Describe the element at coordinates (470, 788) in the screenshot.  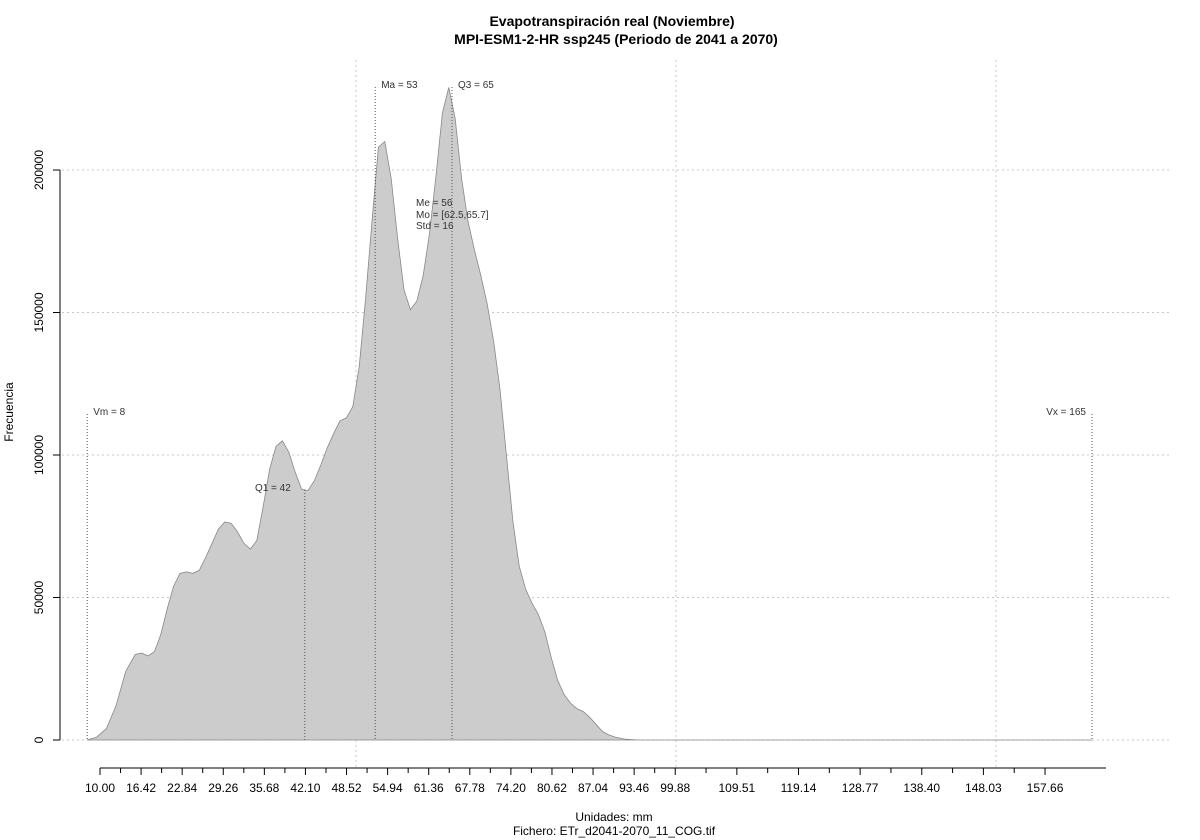
I see `x-tick-label: 67.78` at that location.